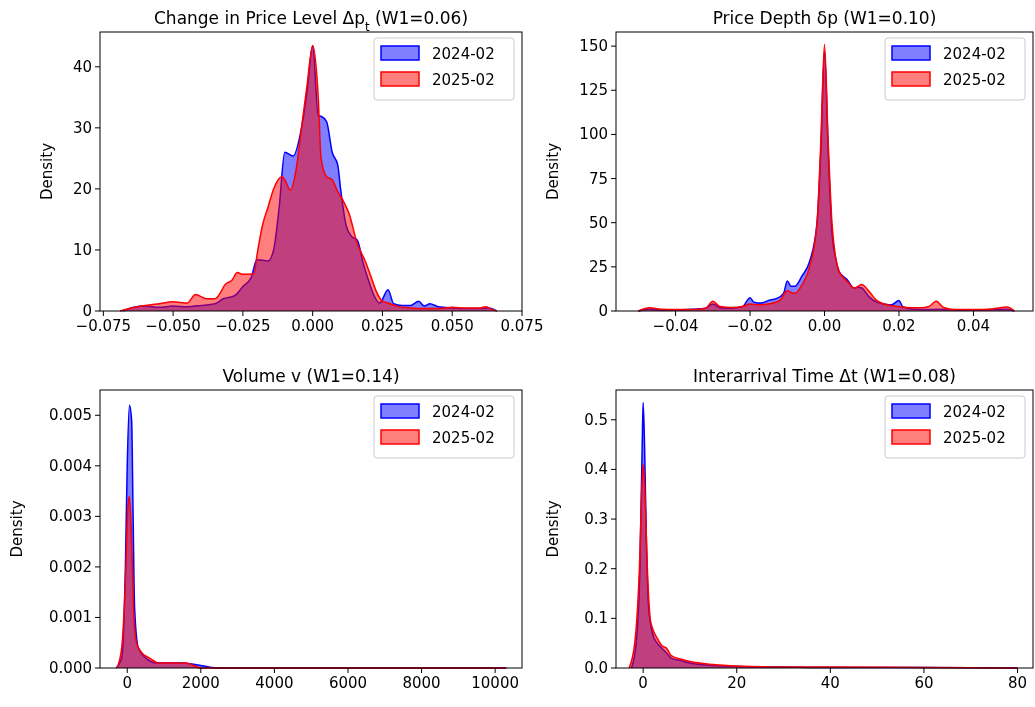 Image resolution: width=1035 pixels, height=707 pixels. What do you see at coordinates (750, 326) in the screenshot?
I see `x-tick-label: −0.02` at bounding box center [750, 326].